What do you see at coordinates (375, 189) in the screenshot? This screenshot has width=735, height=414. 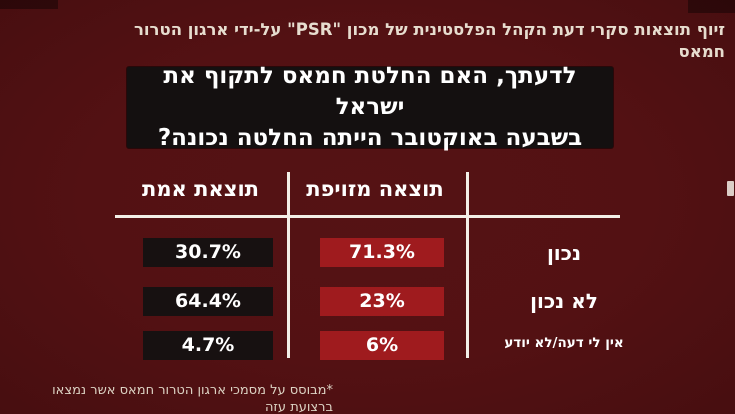 I see `column-header-fake-result: תוצאה מזויפת` at bounding box center [375, 189].